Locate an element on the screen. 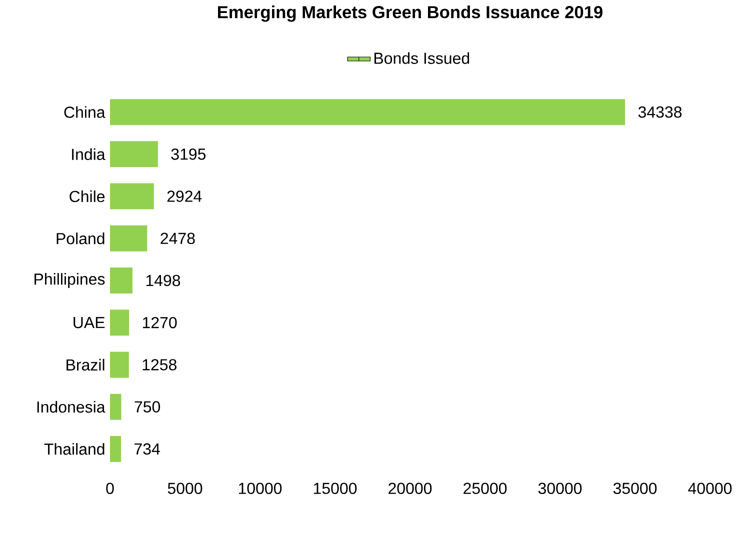  y-tick-label: Poland is located at coordinates (80, 238).